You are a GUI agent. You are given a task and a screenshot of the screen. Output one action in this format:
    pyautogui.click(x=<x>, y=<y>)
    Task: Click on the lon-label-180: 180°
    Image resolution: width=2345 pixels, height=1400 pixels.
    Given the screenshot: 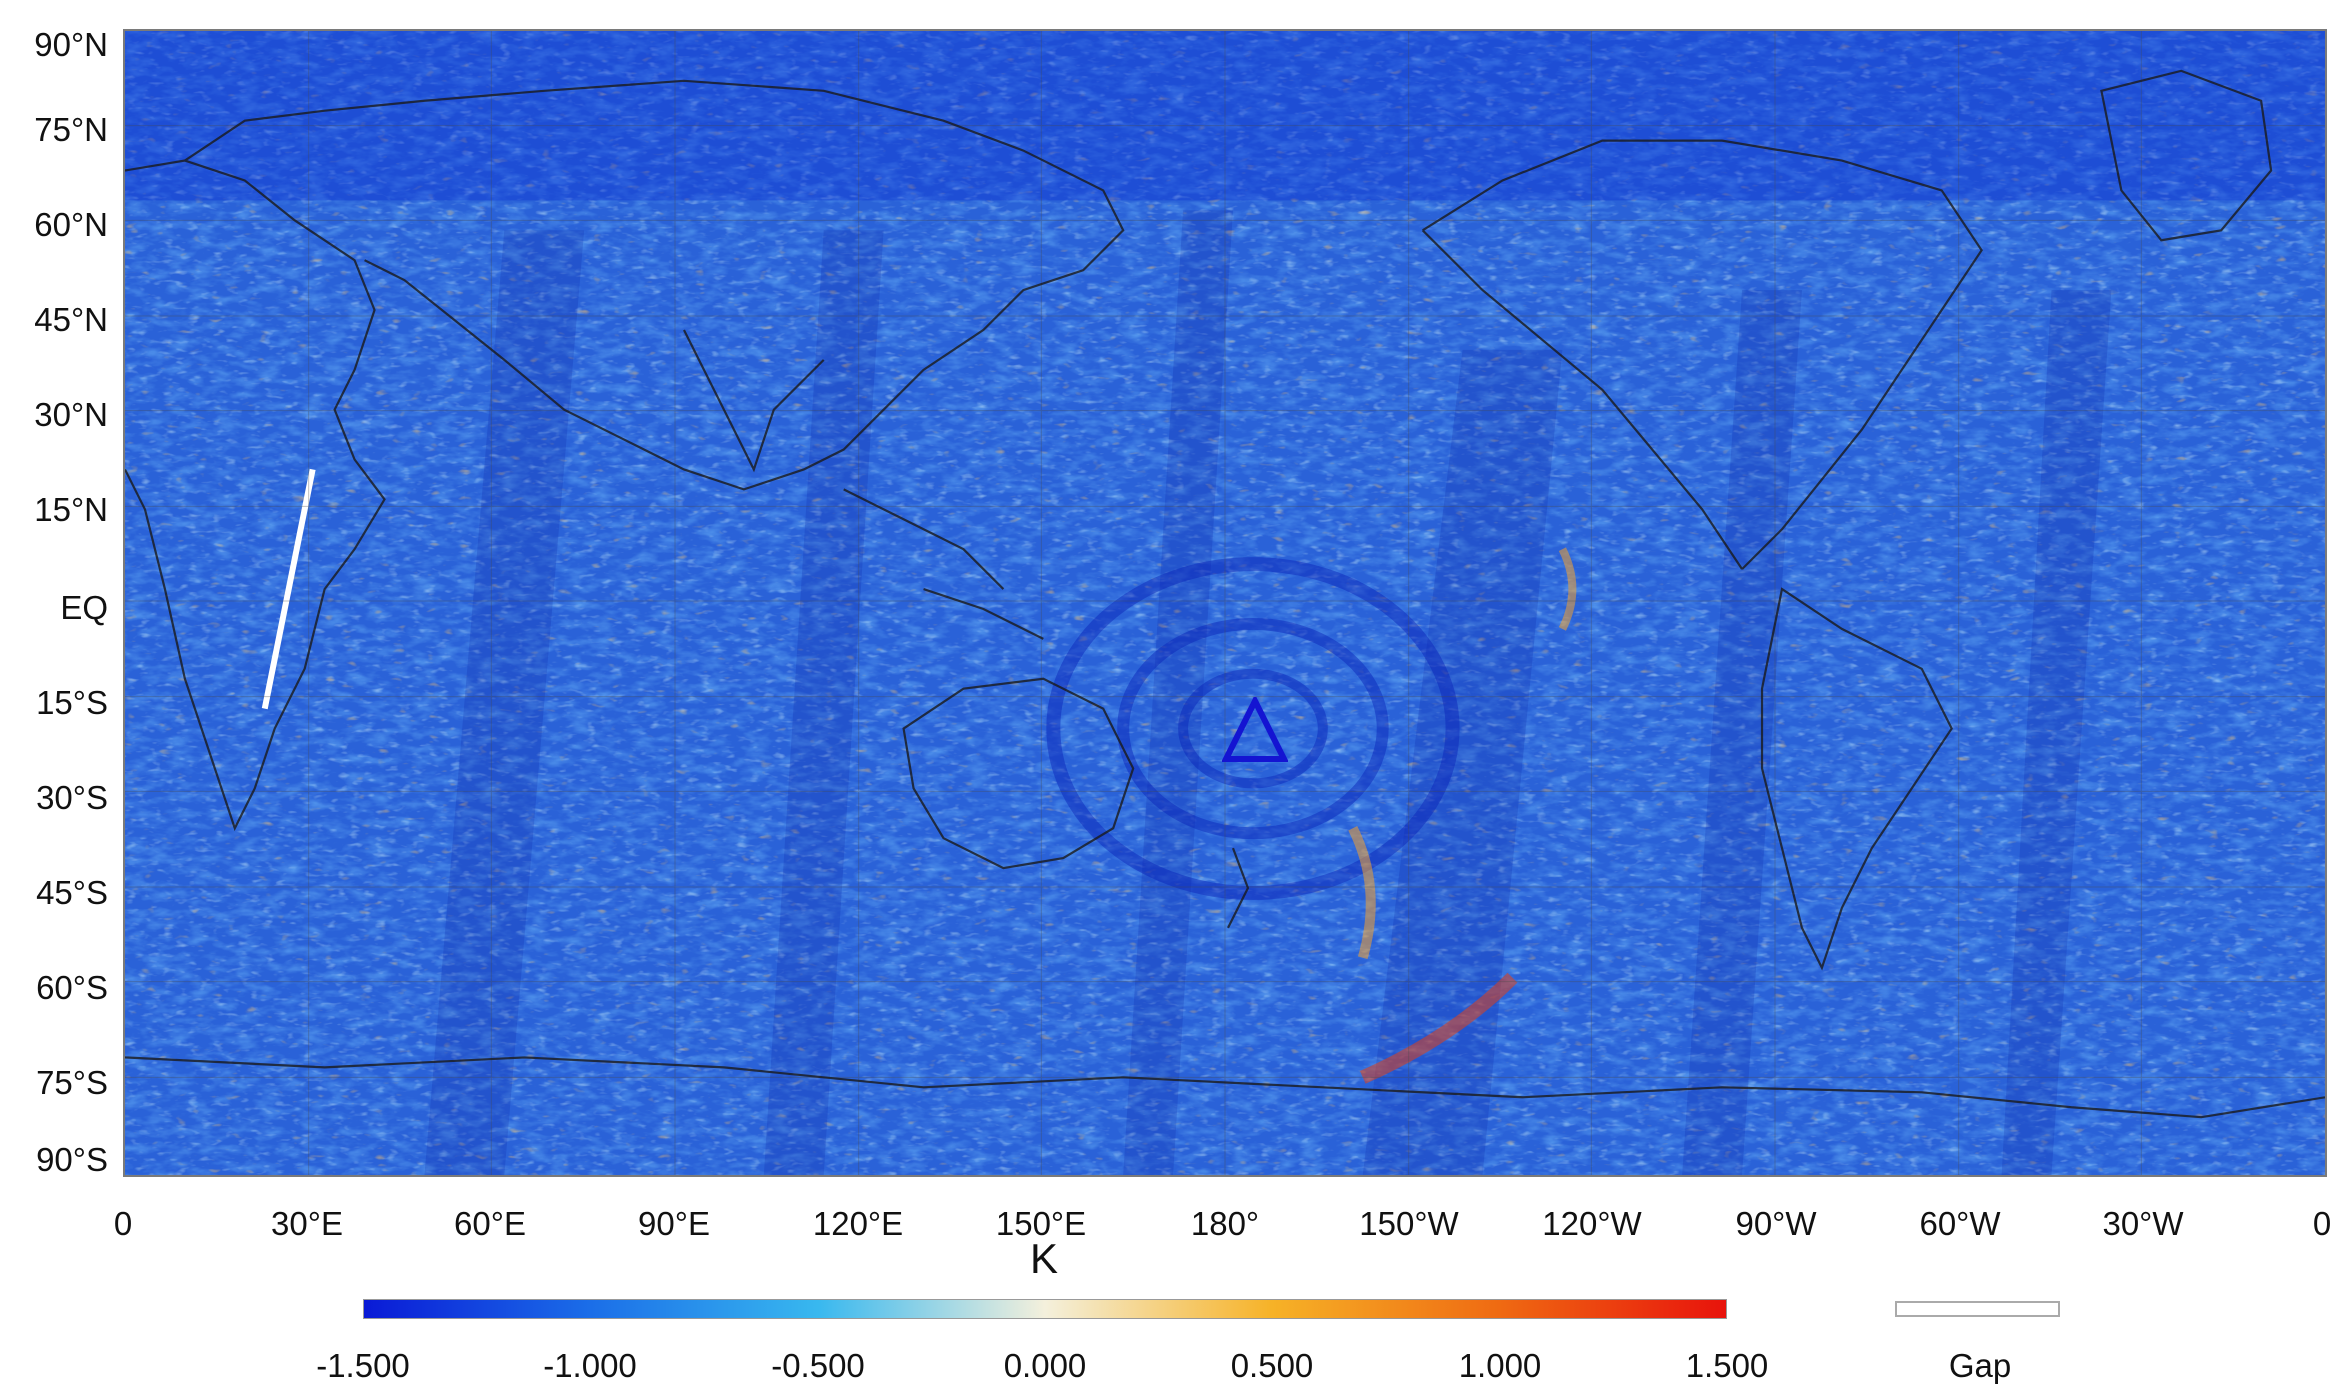 What is the action you would take?
    pyautogui.click(x=1225, y=1223)
    